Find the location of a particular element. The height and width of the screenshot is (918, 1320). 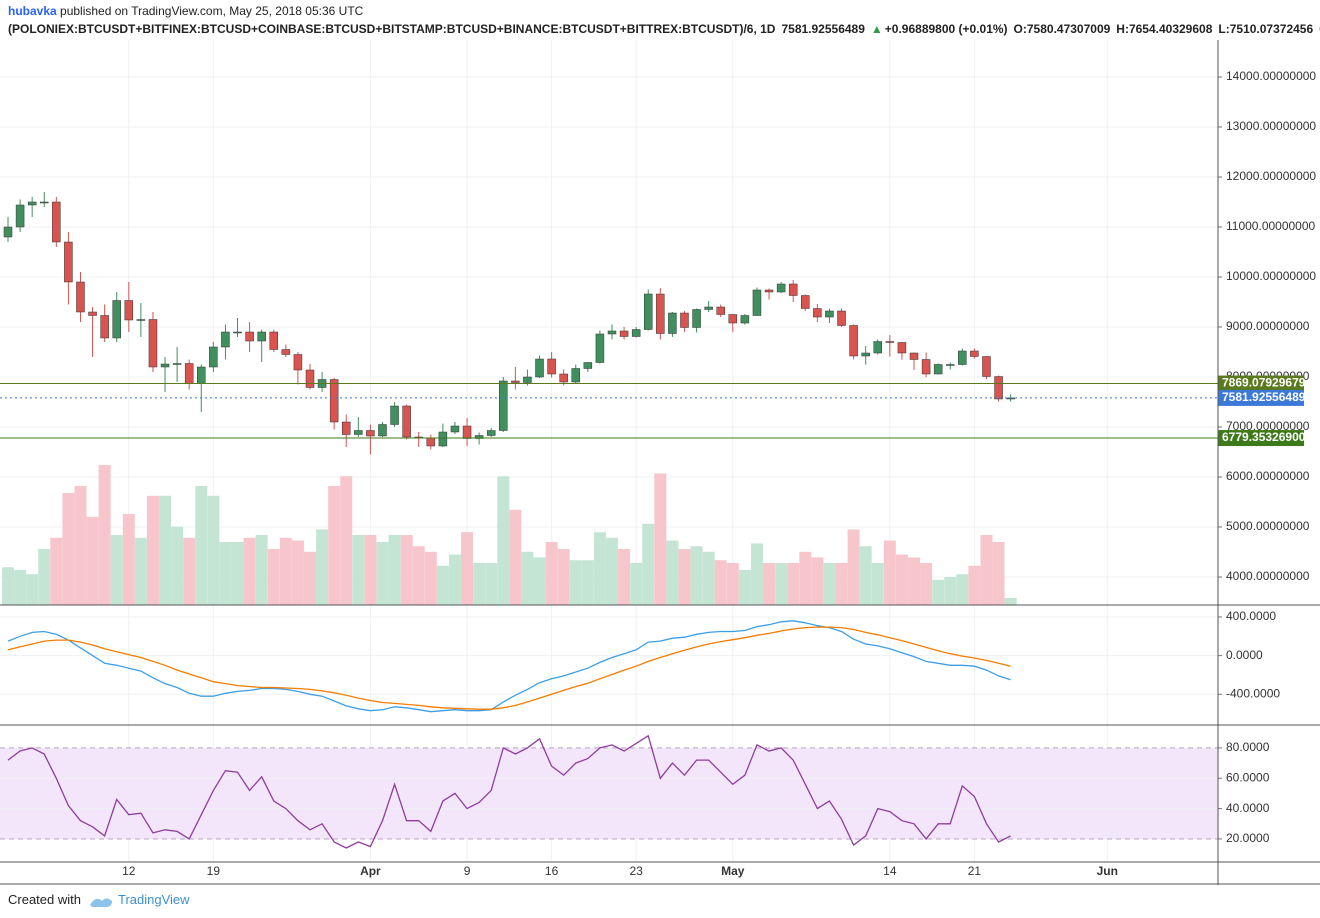

rsi-band is located at coordinates (609, 793).